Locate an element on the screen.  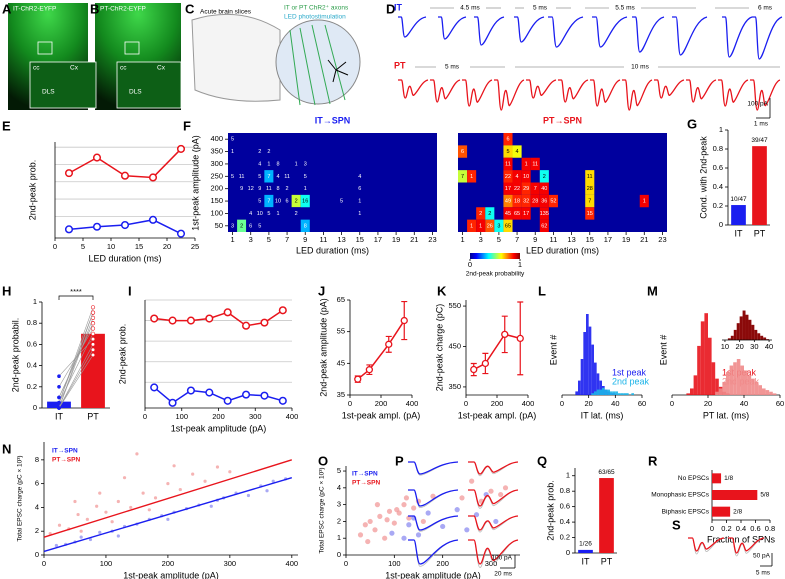
x-tick-label: 9 is located at coordinates (305, 239).